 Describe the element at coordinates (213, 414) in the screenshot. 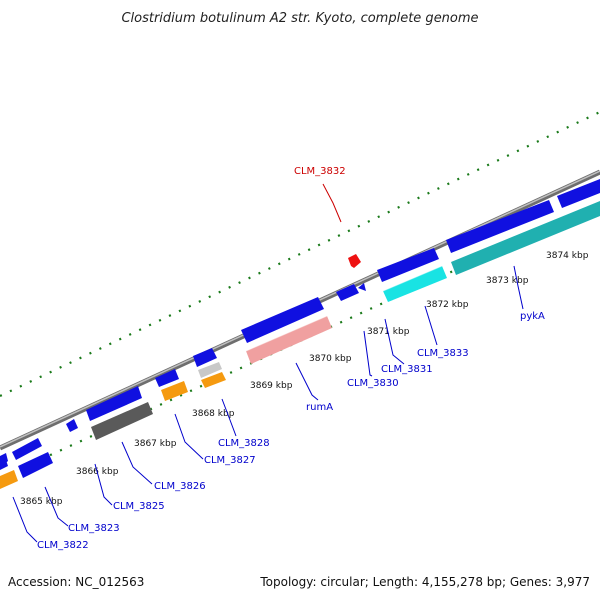

I see `kbp-label: 3868 kbp` at that location.